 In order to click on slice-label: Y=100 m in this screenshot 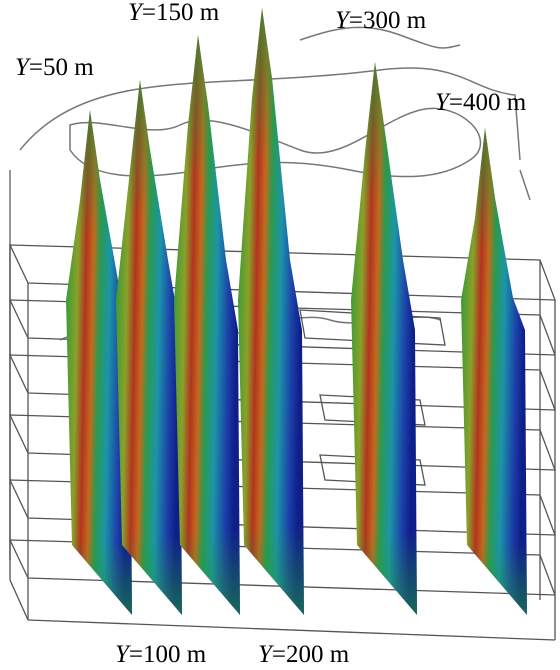, I will do `click(161, 654)`.